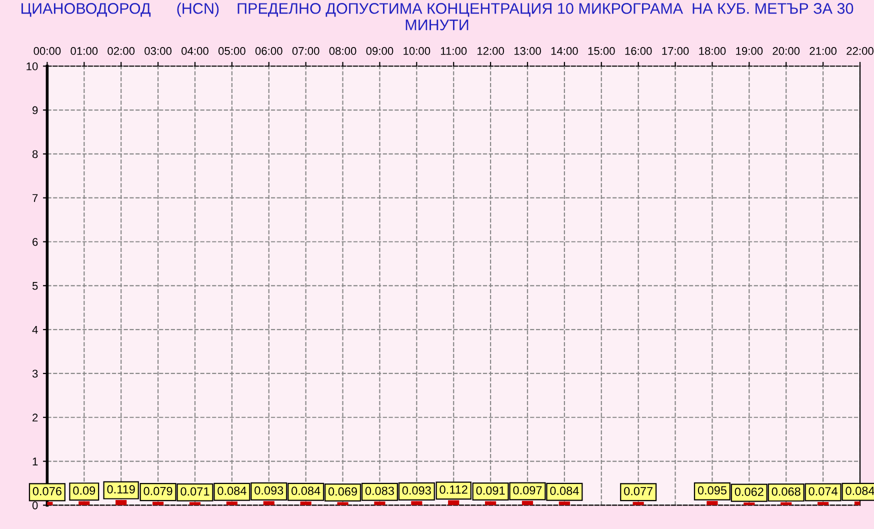 The image size is (874, 529). Describe the element at coordinates (35, 330) in the screenshot. I see `y-tick-label: 4` at that location.